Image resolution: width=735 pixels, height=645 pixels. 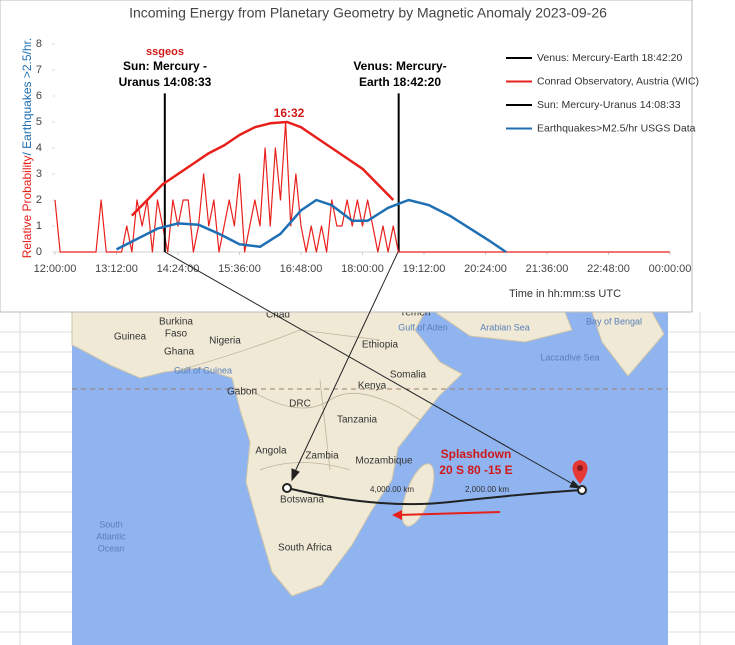 What do you see at coordinates (608, 269) in the screenshot?
I see `x-tick-label: 22:48:00` at bounding box center [608, 269].